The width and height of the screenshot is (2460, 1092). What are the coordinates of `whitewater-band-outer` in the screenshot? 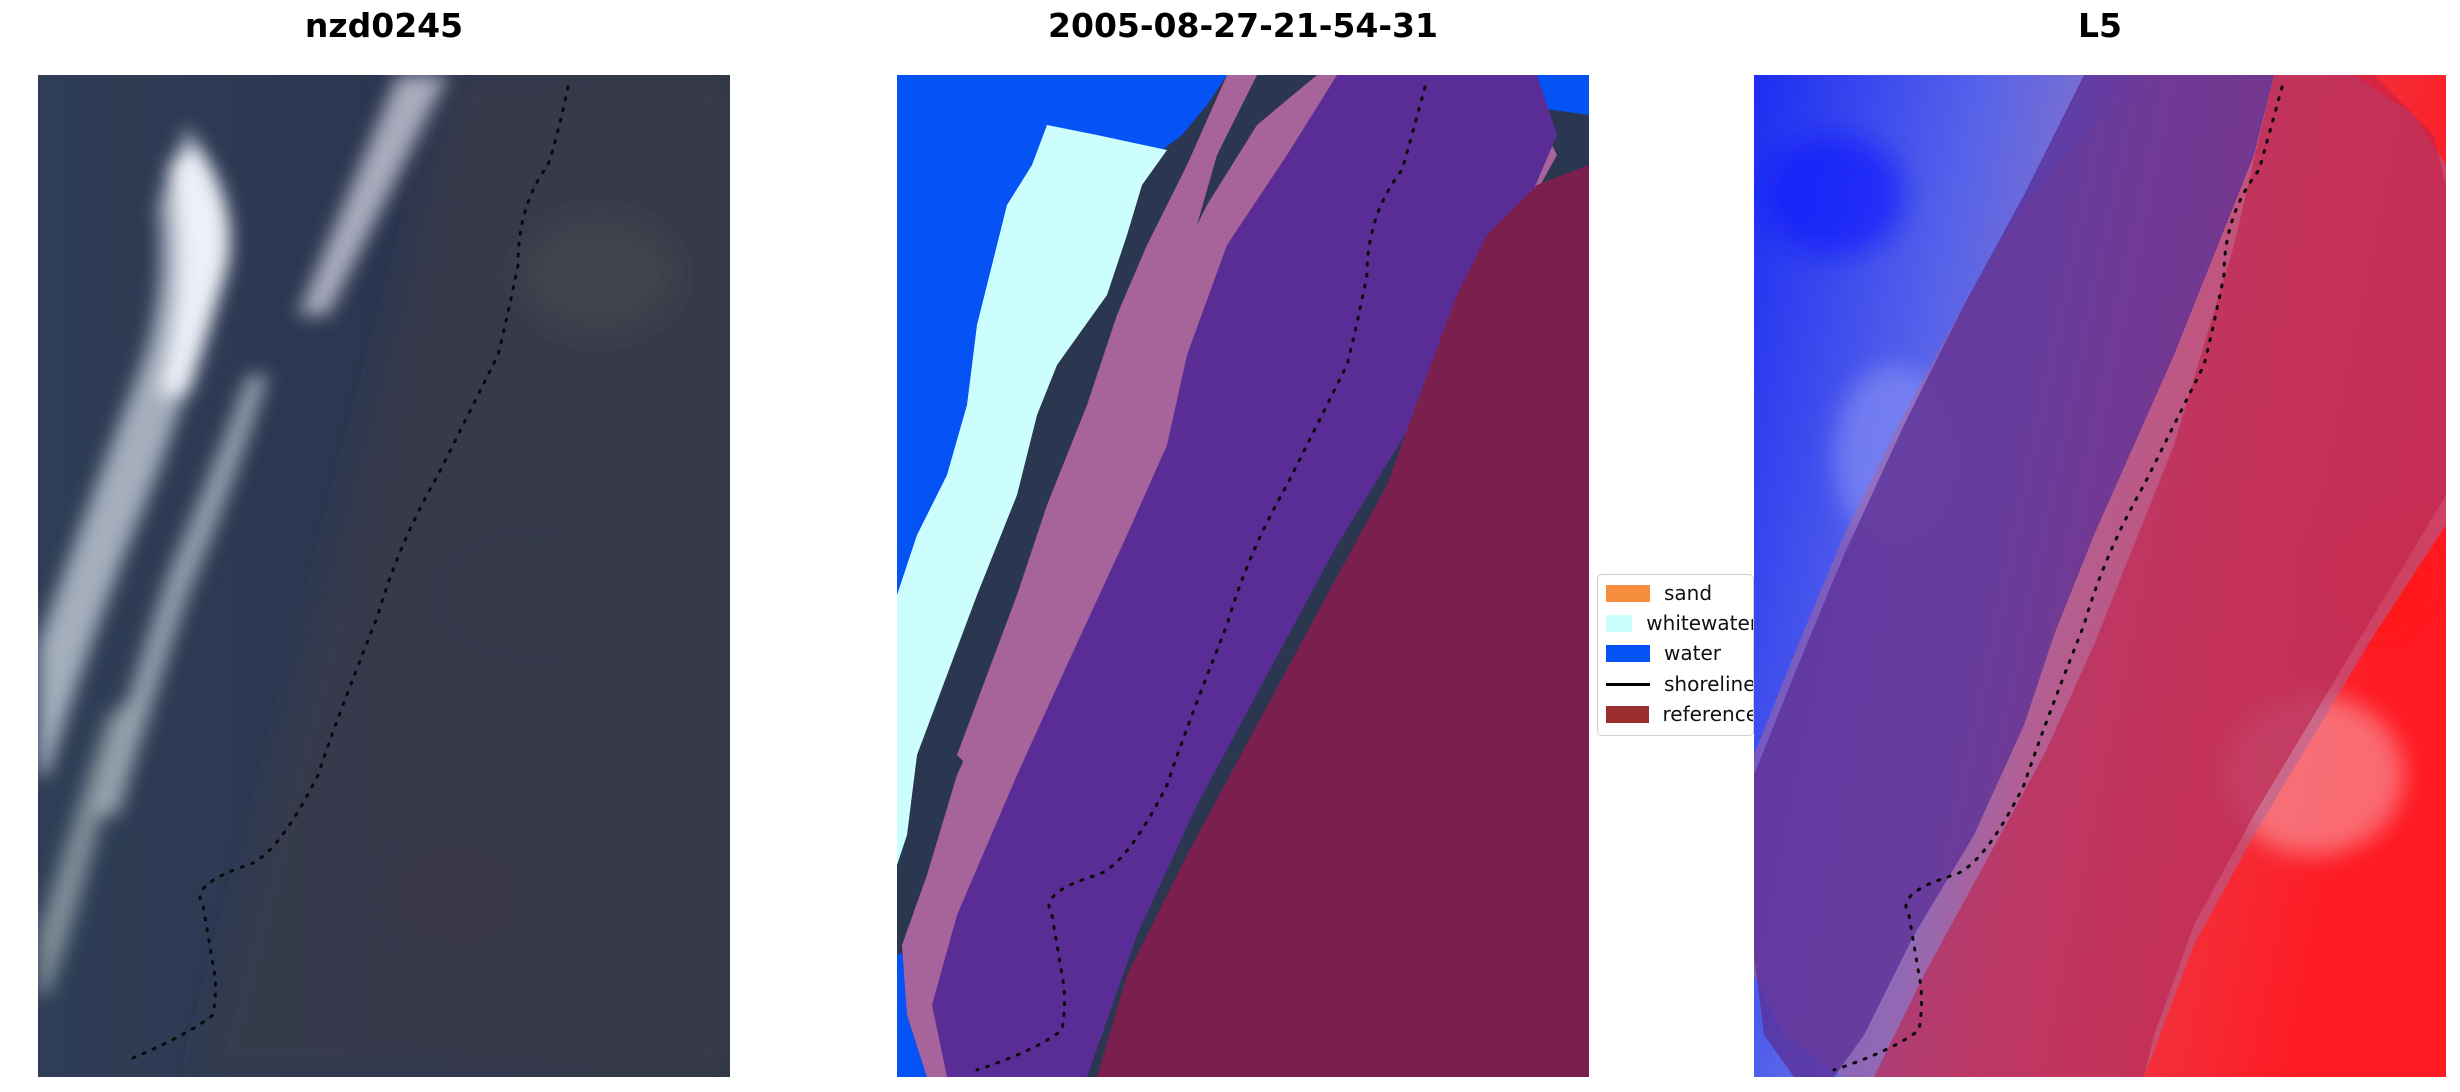 It's located at (129, 450).